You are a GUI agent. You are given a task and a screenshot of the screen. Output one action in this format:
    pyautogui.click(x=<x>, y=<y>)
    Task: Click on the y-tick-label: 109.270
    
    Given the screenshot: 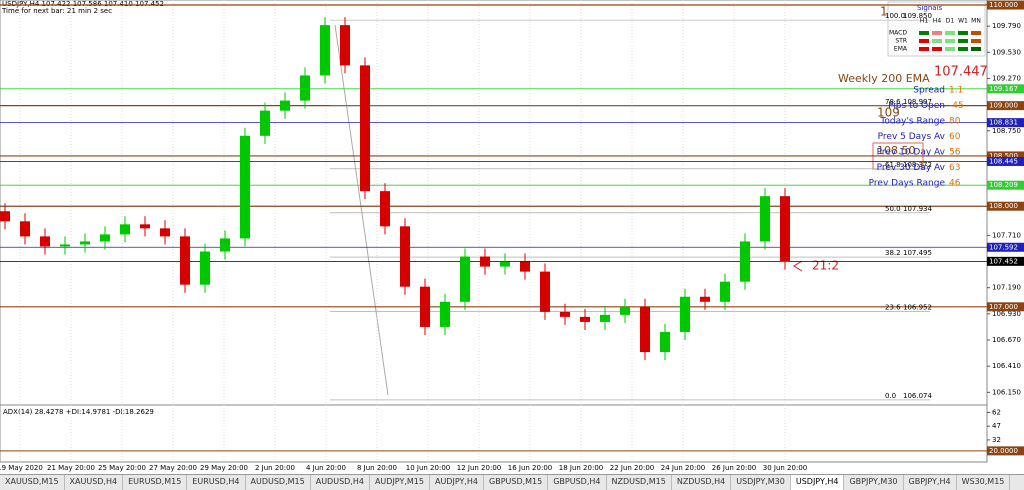 What is the action you would take?
    pyautogui.click(x=1006, y=78)
    